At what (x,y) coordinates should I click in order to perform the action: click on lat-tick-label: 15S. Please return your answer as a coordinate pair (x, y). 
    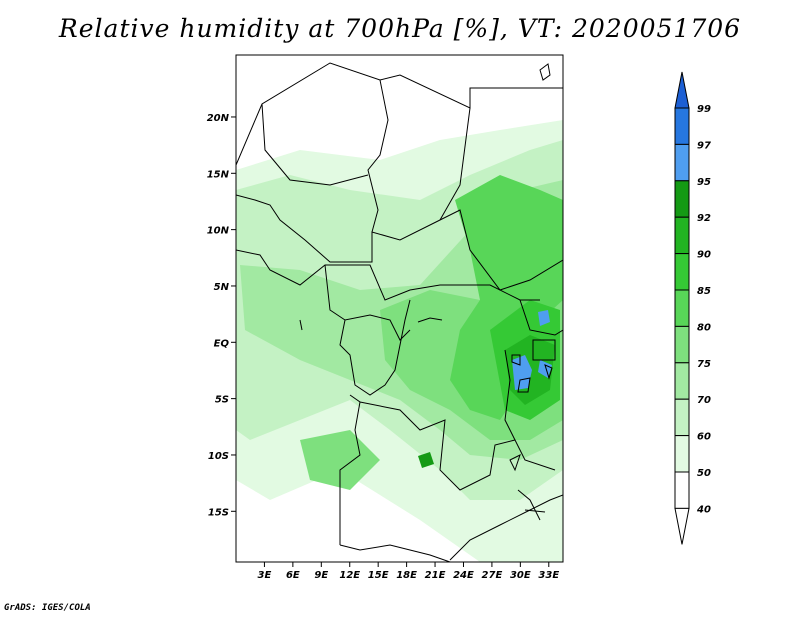
    Looking at the image, I should click on (218, 512).